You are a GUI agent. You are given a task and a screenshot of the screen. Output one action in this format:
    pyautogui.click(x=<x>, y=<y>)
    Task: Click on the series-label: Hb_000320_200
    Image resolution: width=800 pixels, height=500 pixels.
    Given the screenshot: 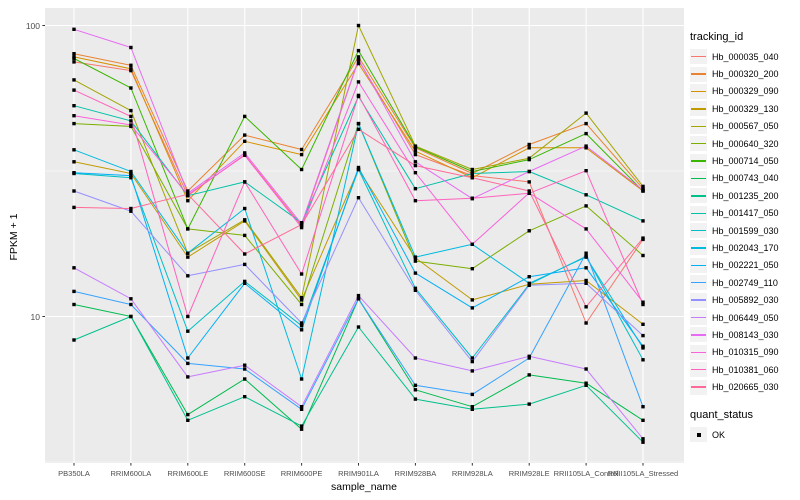 What is the action you would take?
    pyautogui.click(x=745, y=74)
    